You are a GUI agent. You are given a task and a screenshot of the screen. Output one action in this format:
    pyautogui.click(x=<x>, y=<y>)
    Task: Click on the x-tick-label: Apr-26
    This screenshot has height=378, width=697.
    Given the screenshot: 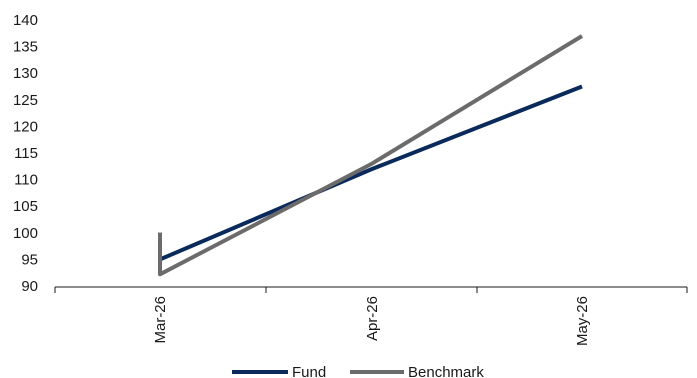 What is the action you would take?
    pyautogui.click(x=372, y=318)
    